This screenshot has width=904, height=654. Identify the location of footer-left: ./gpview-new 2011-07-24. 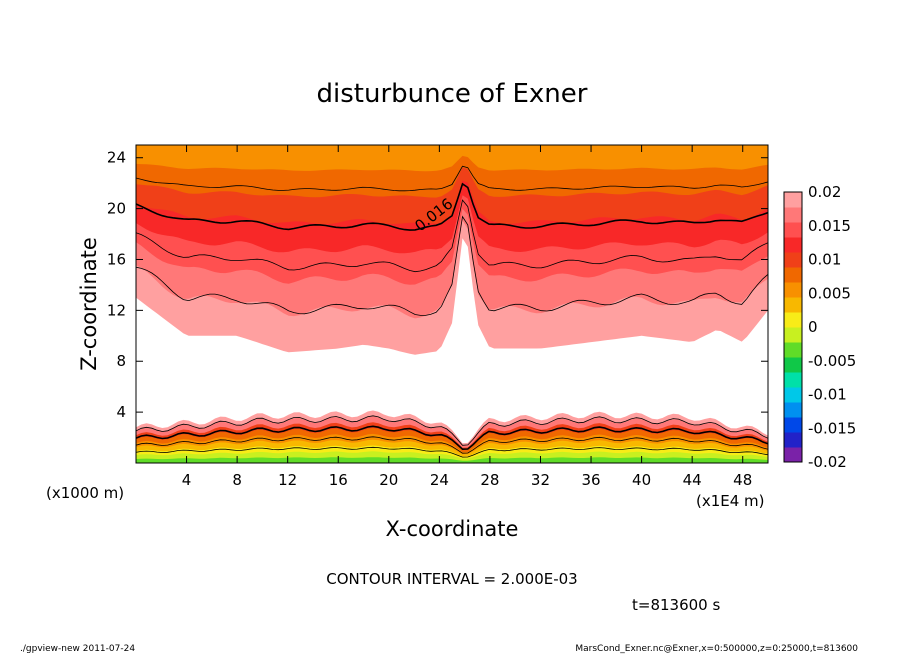
(77, 649).